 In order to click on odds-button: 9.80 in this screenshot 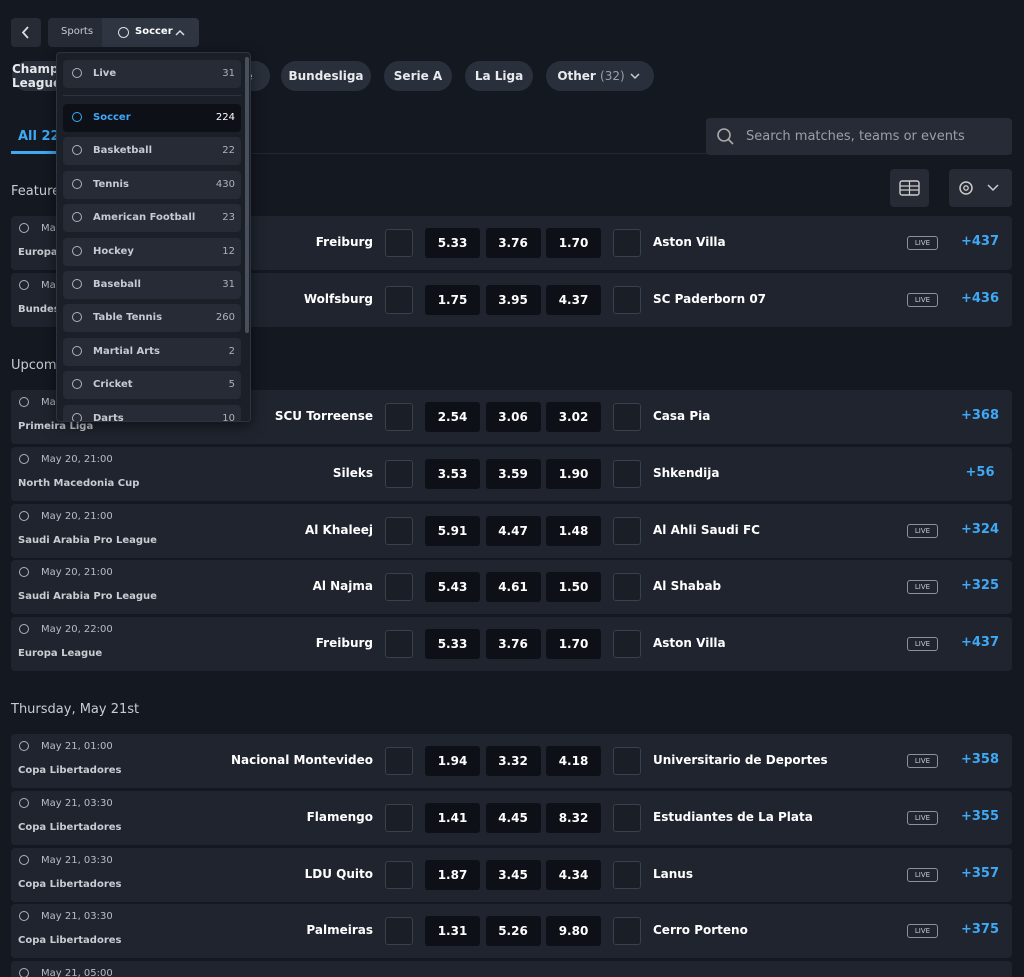, I will do `click(573, 931)`.